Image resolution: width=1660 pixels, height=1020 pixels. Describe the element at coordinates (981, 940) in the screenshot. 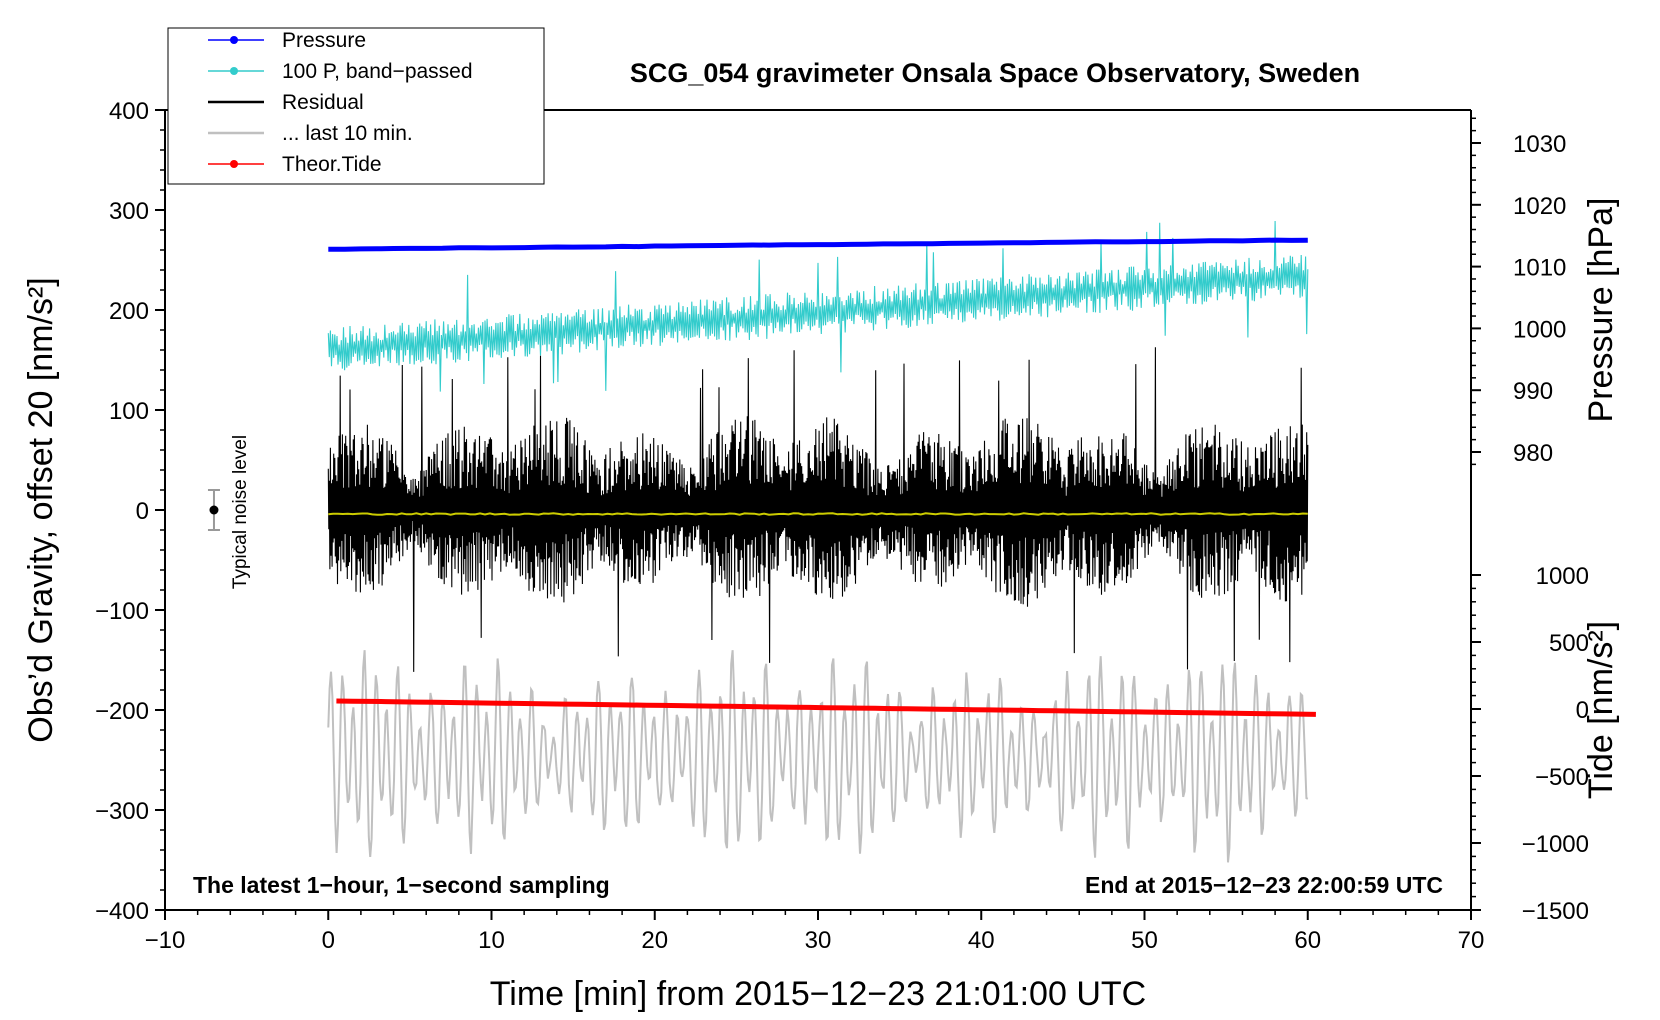

I see `x-tick-label: 40` at that location.